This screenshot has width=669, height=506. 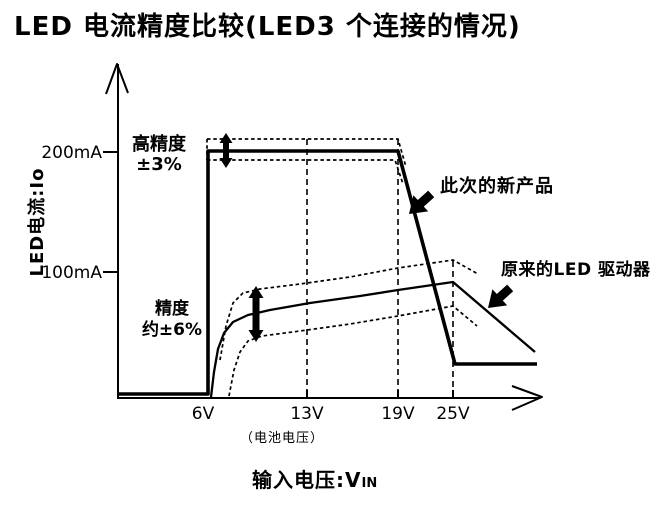 I want to click on x-axis-arrowhead, so click(x=527, y=398).